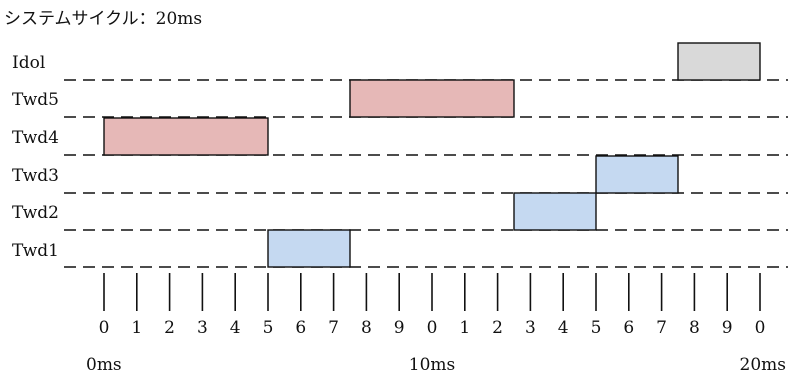 This screenshot has width=792, height=376. What do you see at coordinates (432, 365) in the screenshot?
I see `time-label: 10ms` at bounding box center [432, 365].